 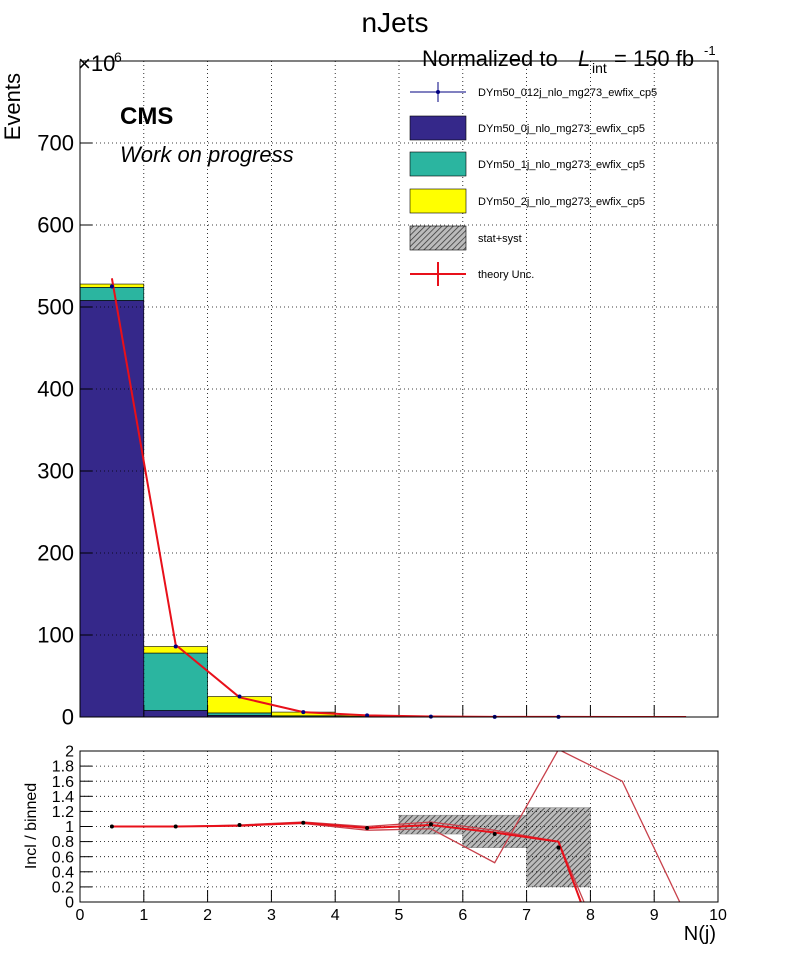 What do you see at coordinates (63, 842) in the screenshot?
I see `y-tick-label: 0.8` at bounding box center [63, 842].